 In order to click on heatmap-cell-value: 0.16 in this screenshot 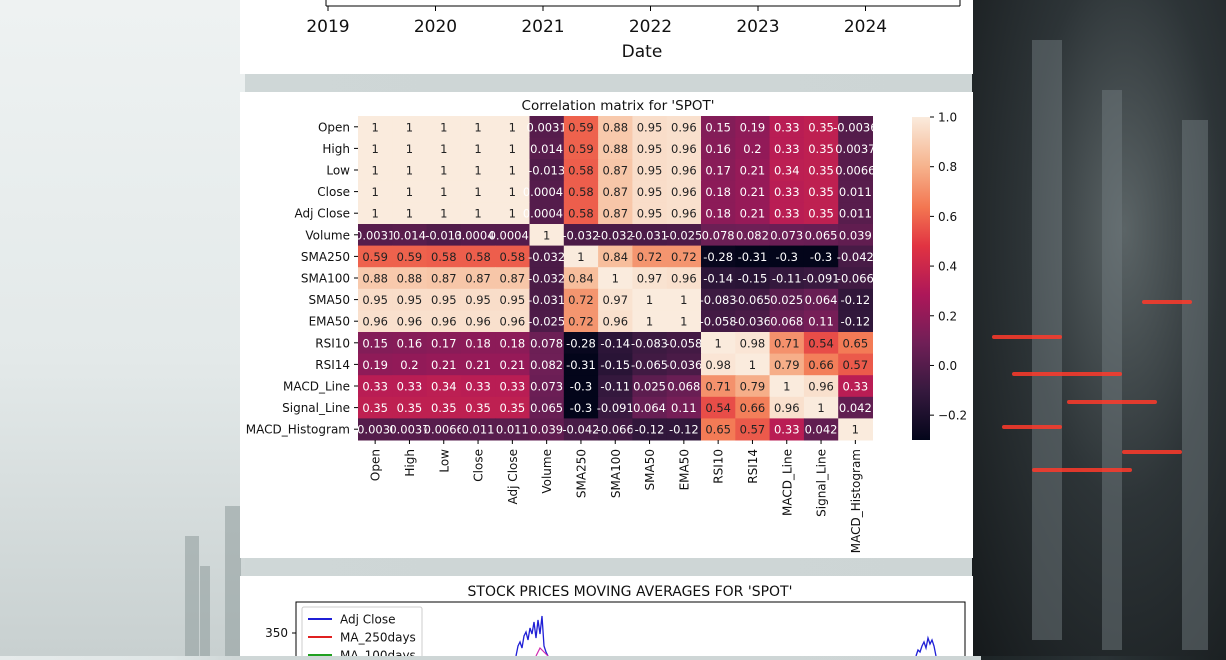, I will do `click(410, 343)`.